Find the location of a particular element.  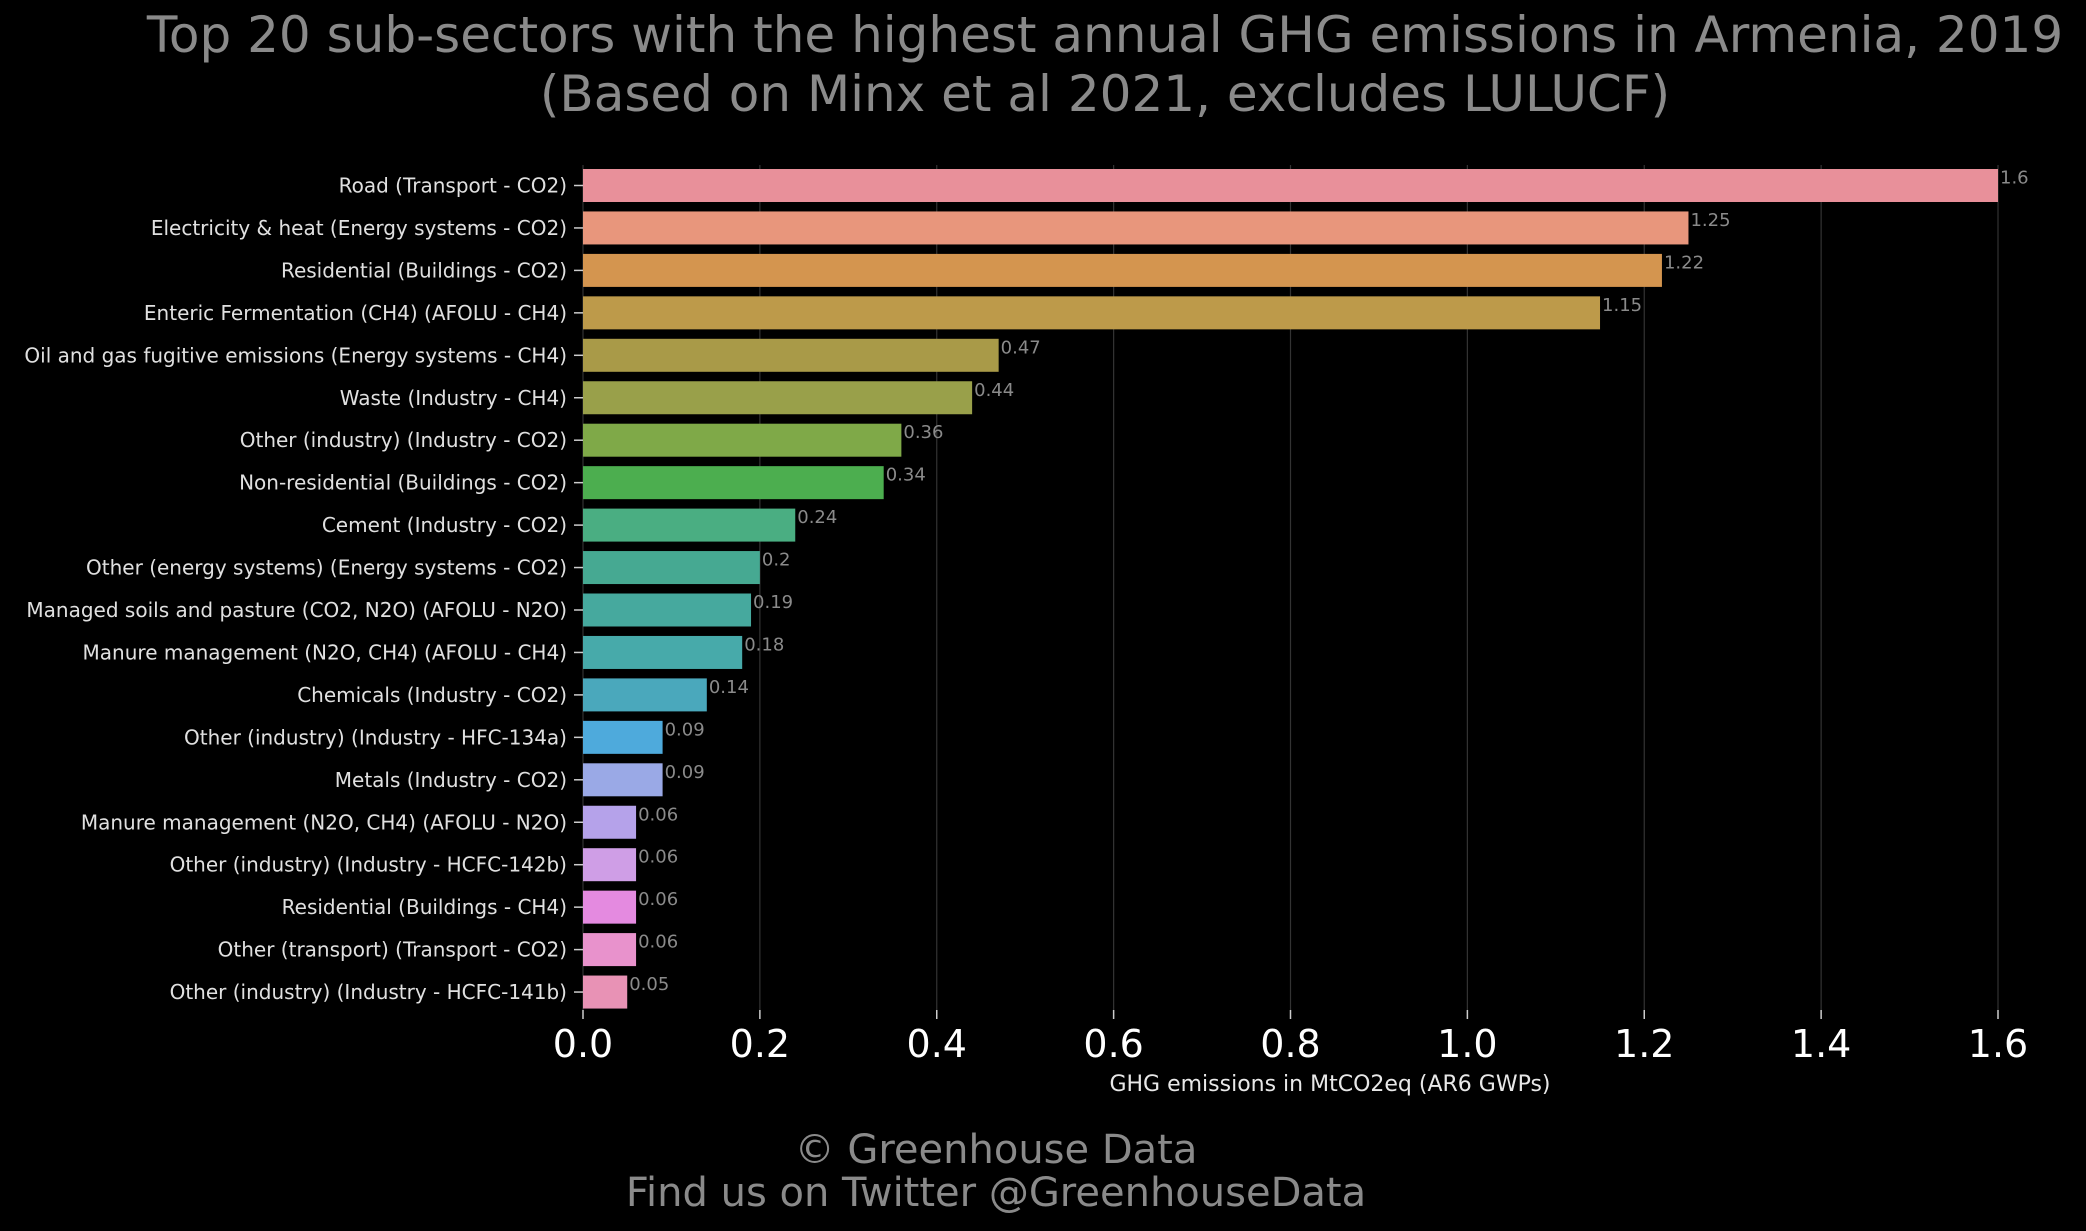

category-label: Road (Transport - CO2) is located at coordinates (453, 186).